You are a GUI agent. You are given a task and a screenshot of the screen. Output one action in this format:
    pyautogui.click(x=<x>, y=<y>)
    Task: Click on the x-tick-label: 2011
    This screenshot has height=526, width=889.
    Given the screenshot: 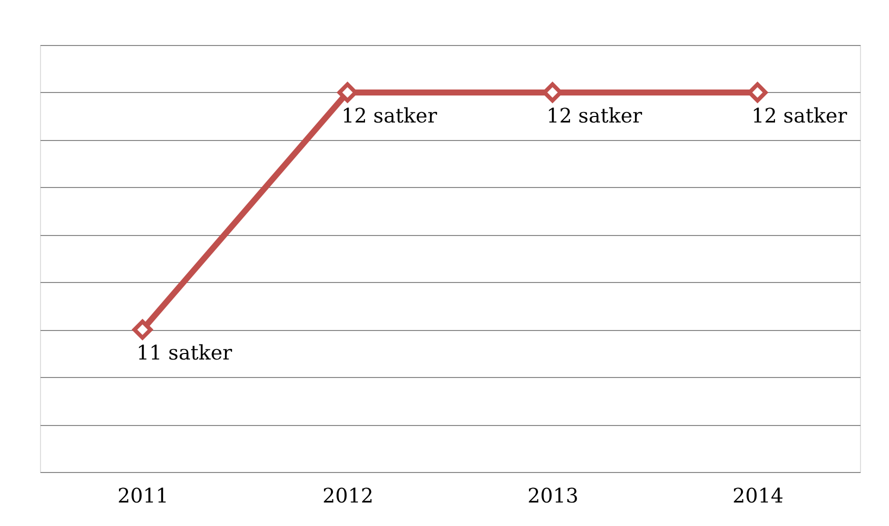 What is the action you would take?
    pyautogui.click(x=143, y=496)
    